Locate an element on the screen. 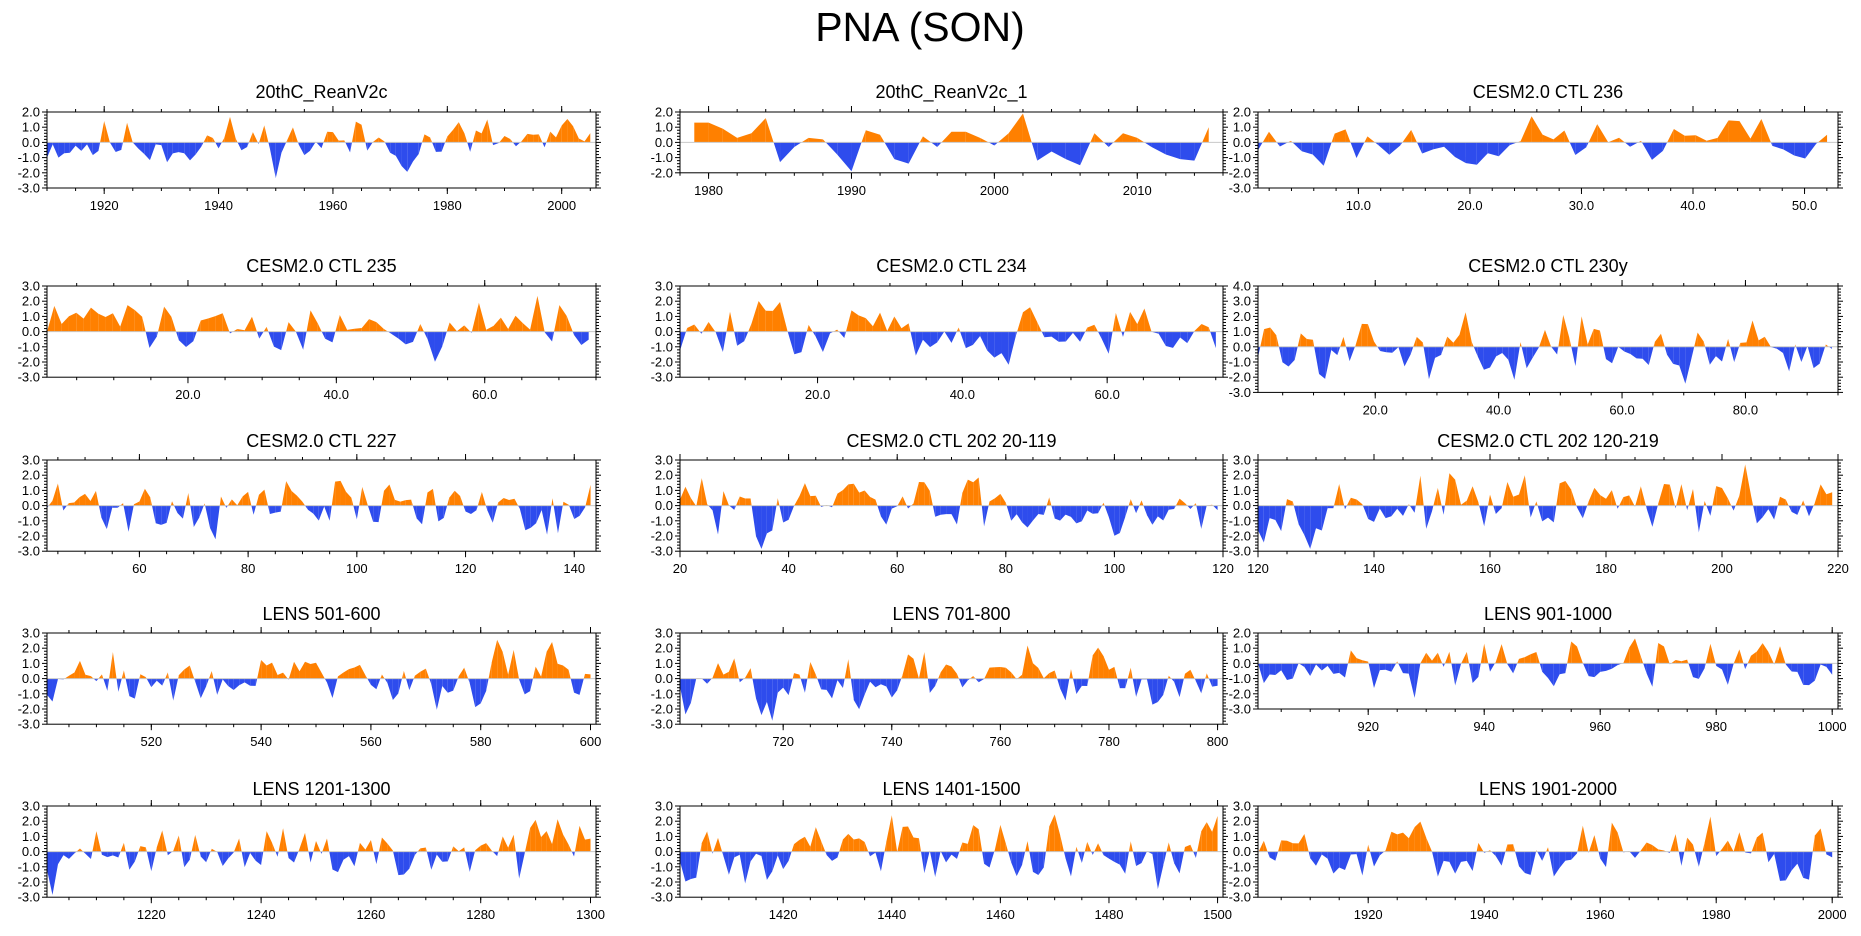 The width and height of the screenshot is (1861, 936). x-tick-label: 100 is located at coordinates (357, 568).